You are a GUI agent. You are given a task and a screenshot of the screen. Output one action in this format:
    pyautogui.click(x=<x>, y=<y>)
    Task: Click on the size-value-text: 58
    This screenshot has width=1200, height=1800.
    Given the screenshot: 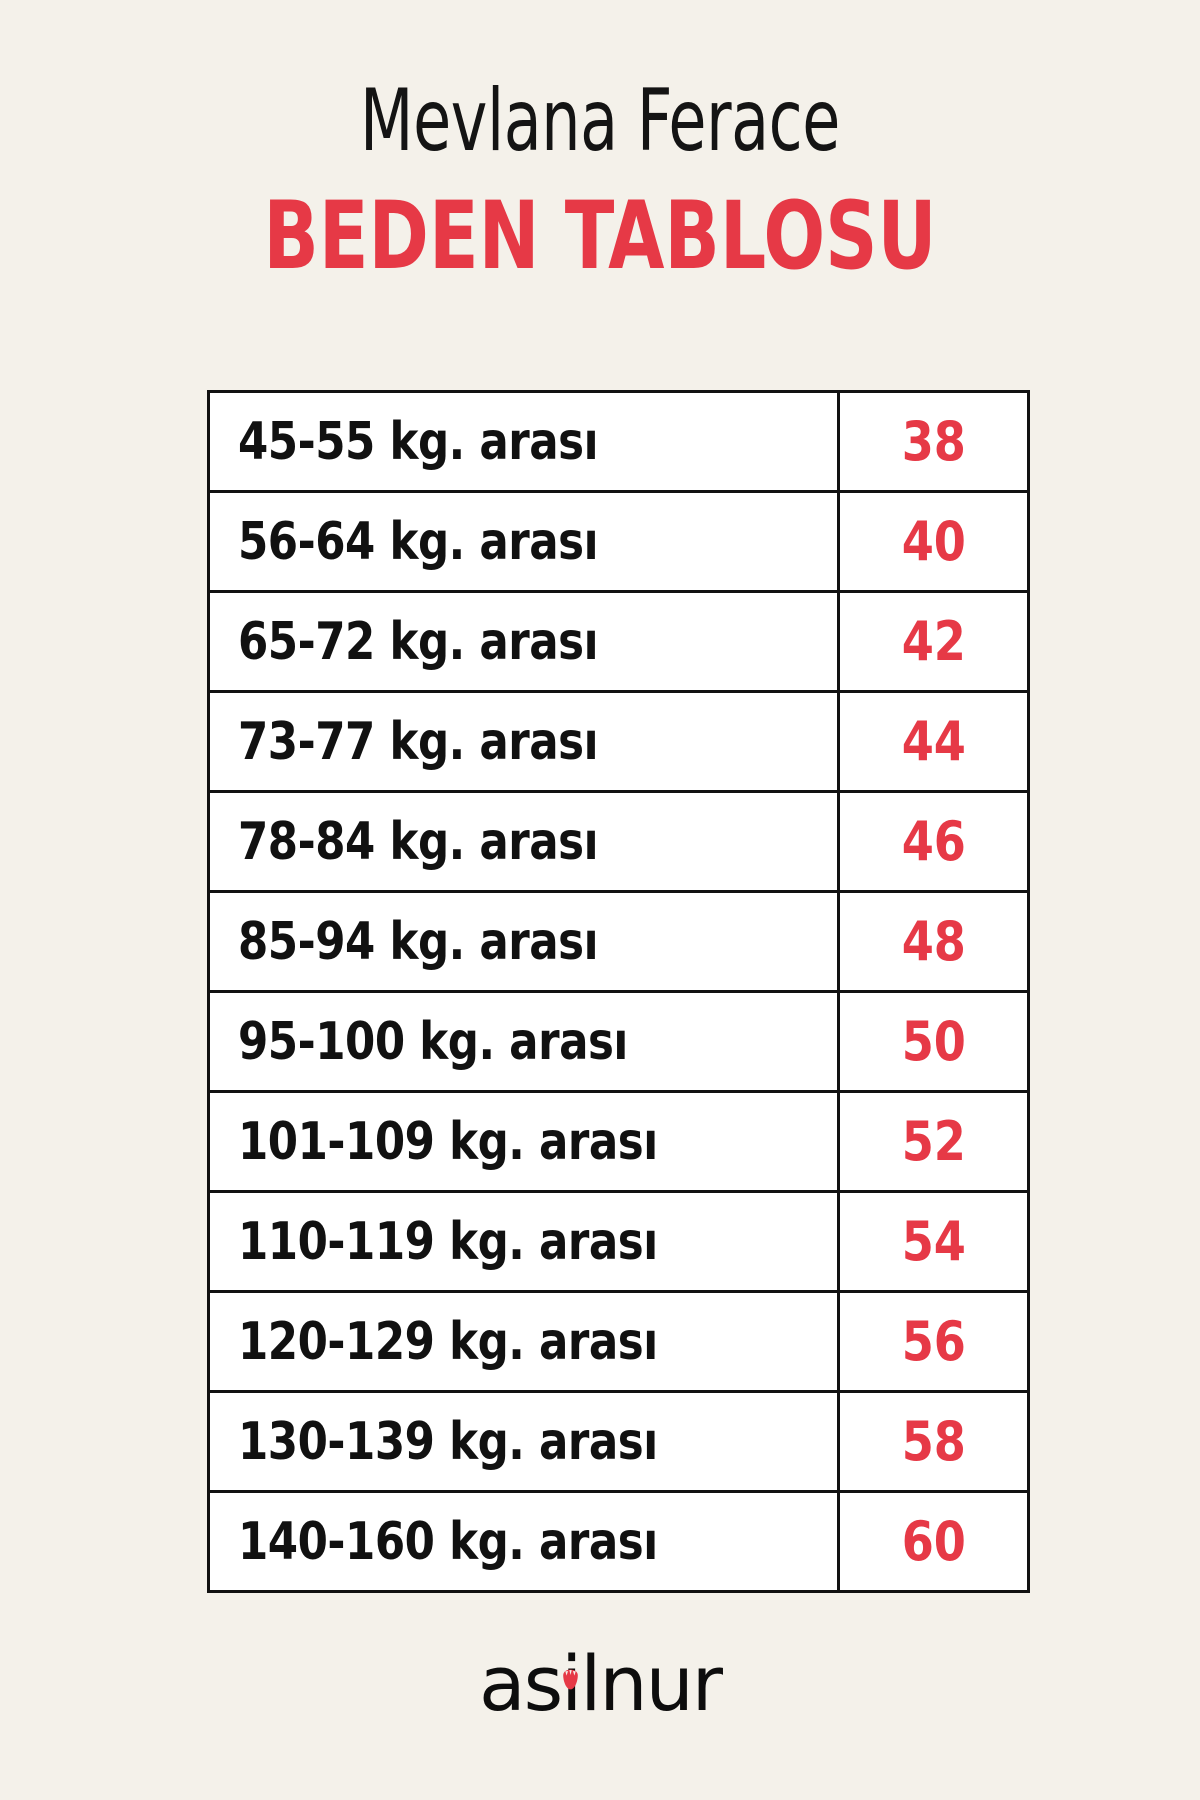 What is the action you would take?
    pyautogui.click(x=933, y=1441)
    